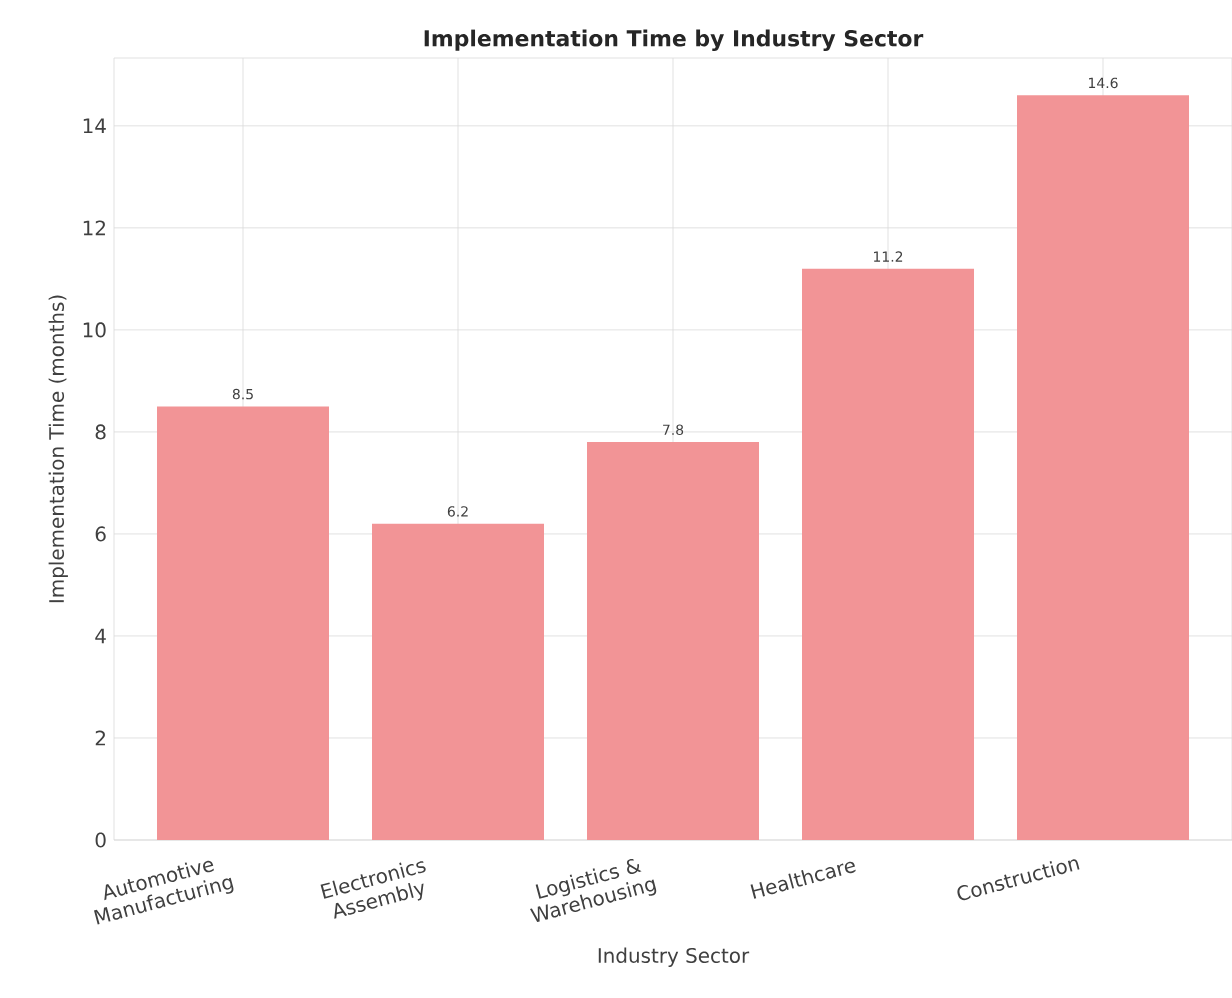 The height and width of the screenshot is (998, 1232). Describe the element at coordinates (94, 126) in the screenshot. I see `y-tick-label: 14` at that location.